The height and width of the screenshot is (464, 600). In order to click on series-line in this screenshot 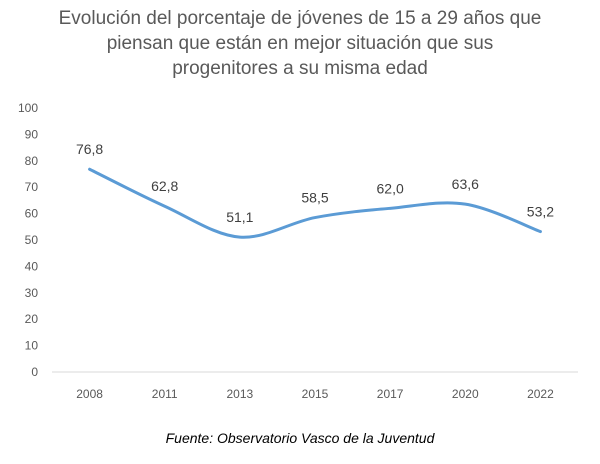, I will do `click(315, 203)`.